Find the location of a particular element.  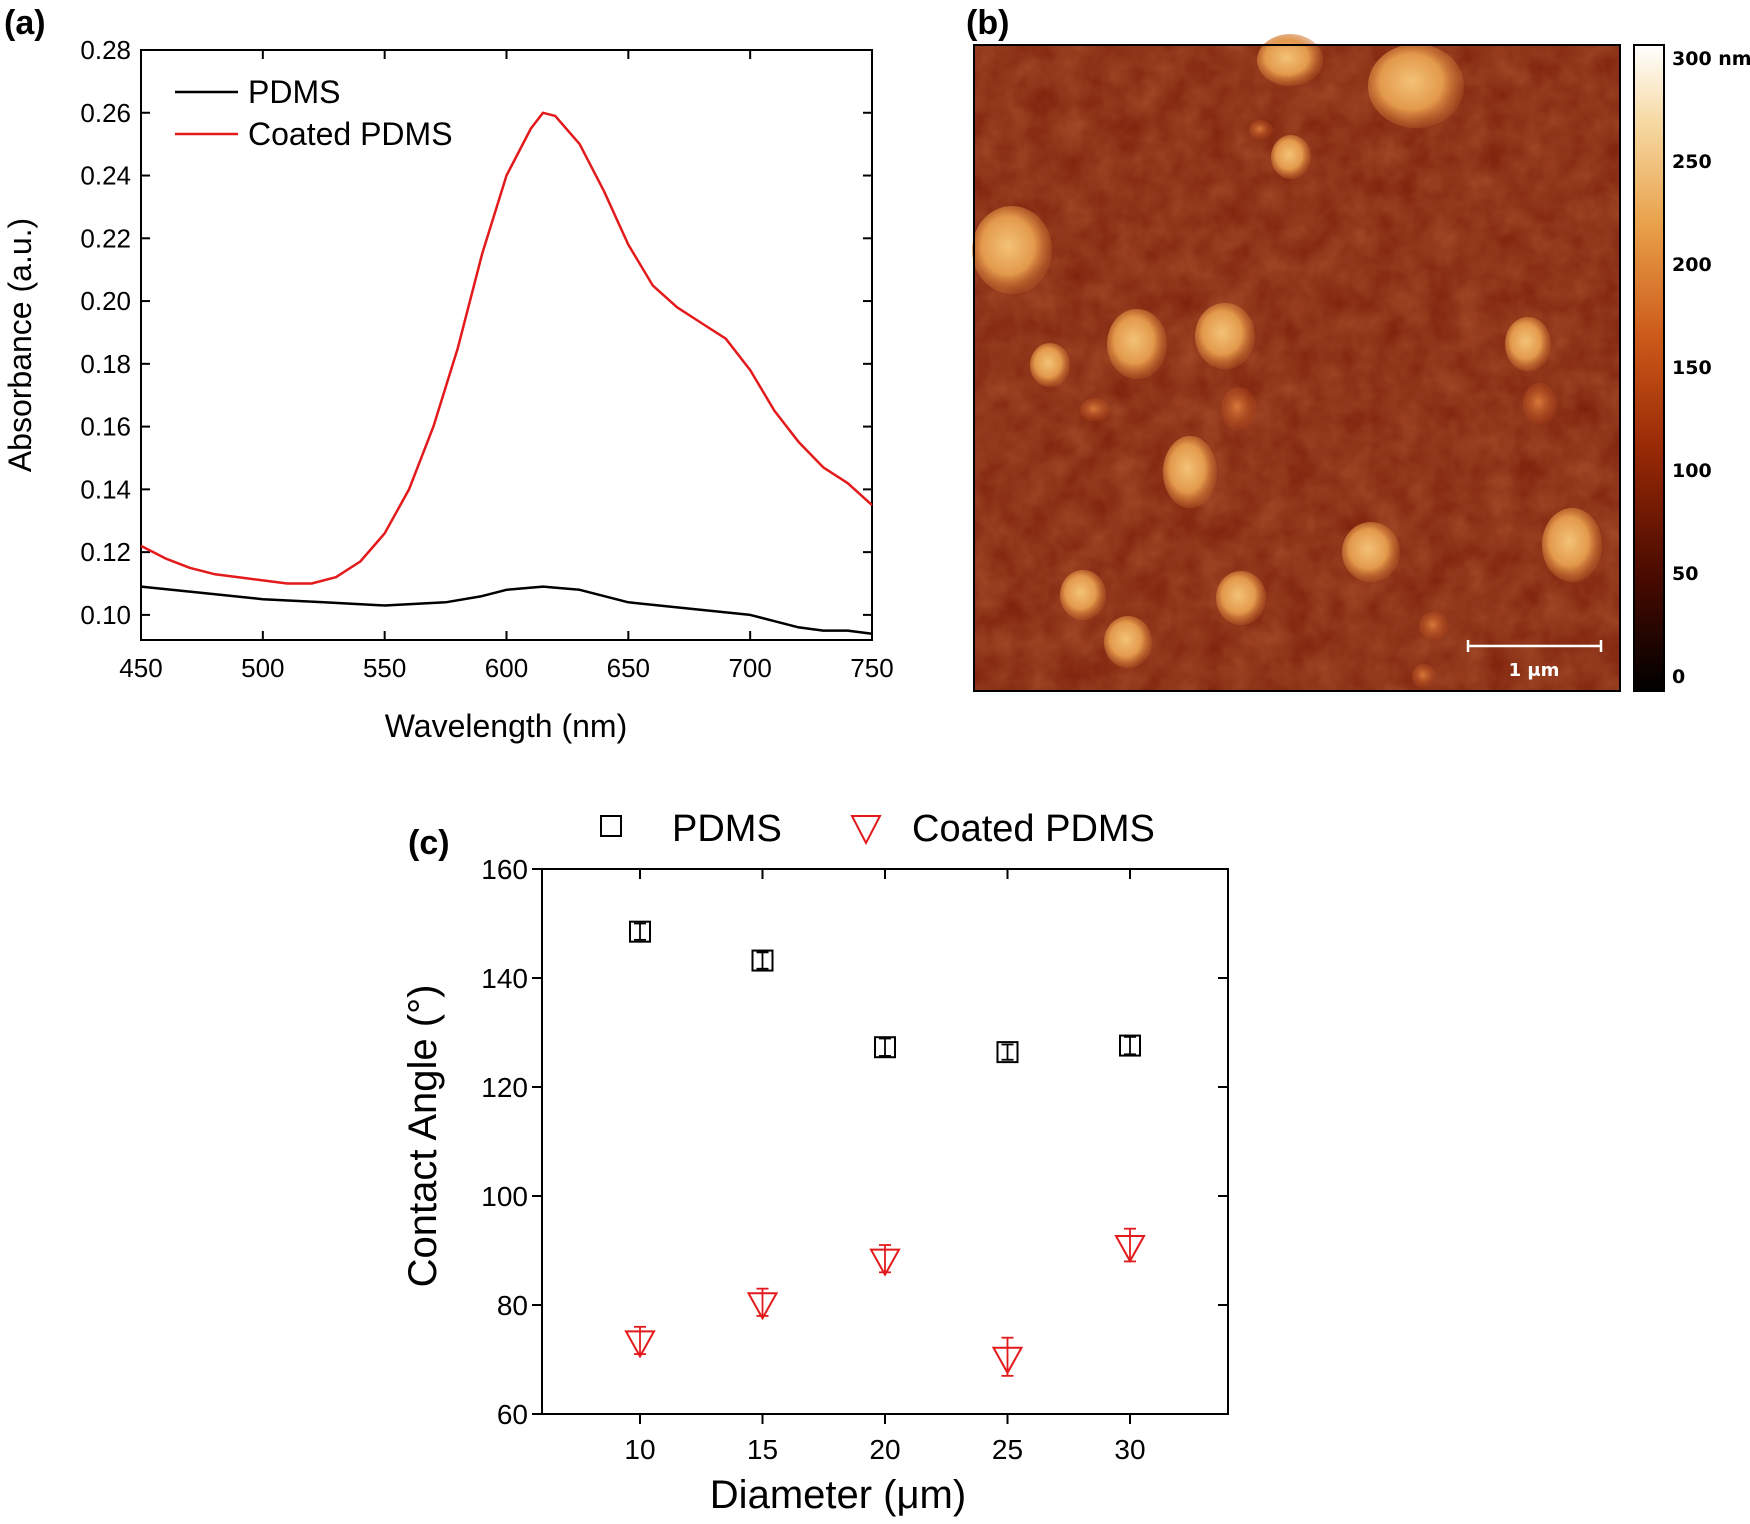

y-tick-label: 0.18 is located at coordinates (105, 364).